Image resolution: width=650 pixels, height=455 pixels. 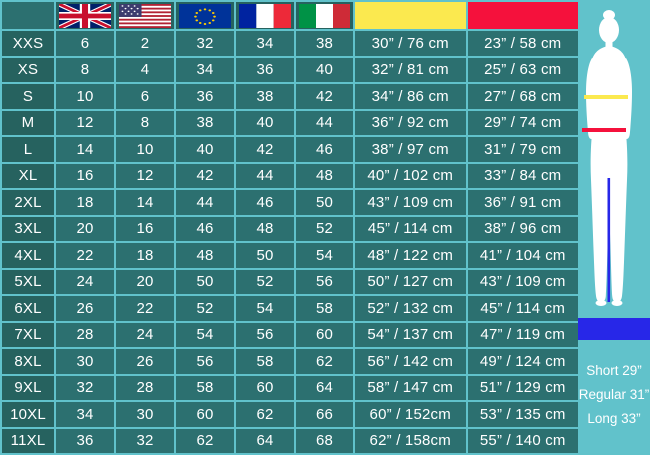 I want to click on cell-bust: 60” / 152cm, so click(x=410, y=414).